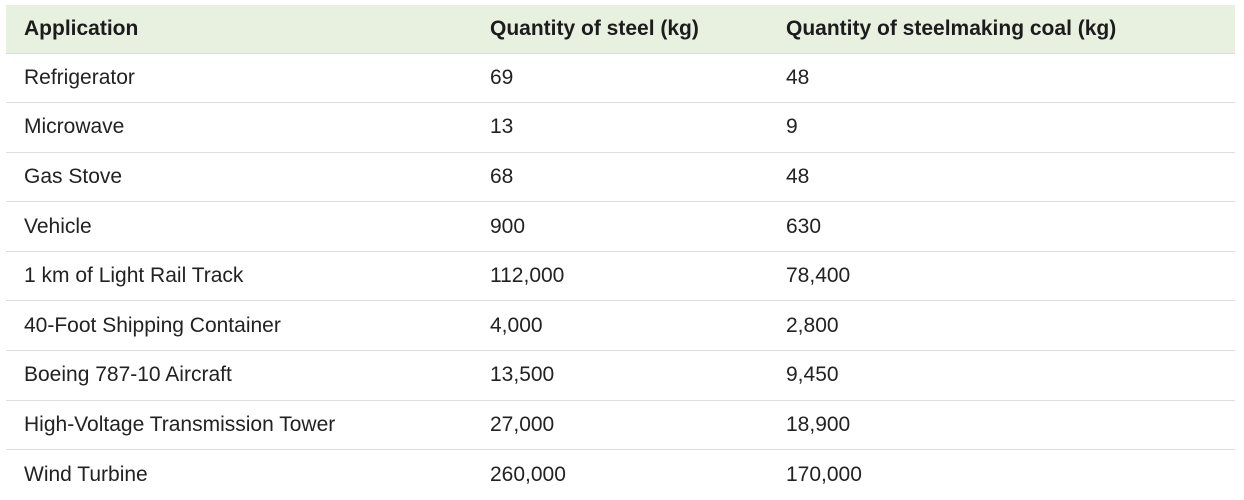  Describe the element at coordinates (239, 29) in the screenshot. I see `column-header-application: Application` at that location.